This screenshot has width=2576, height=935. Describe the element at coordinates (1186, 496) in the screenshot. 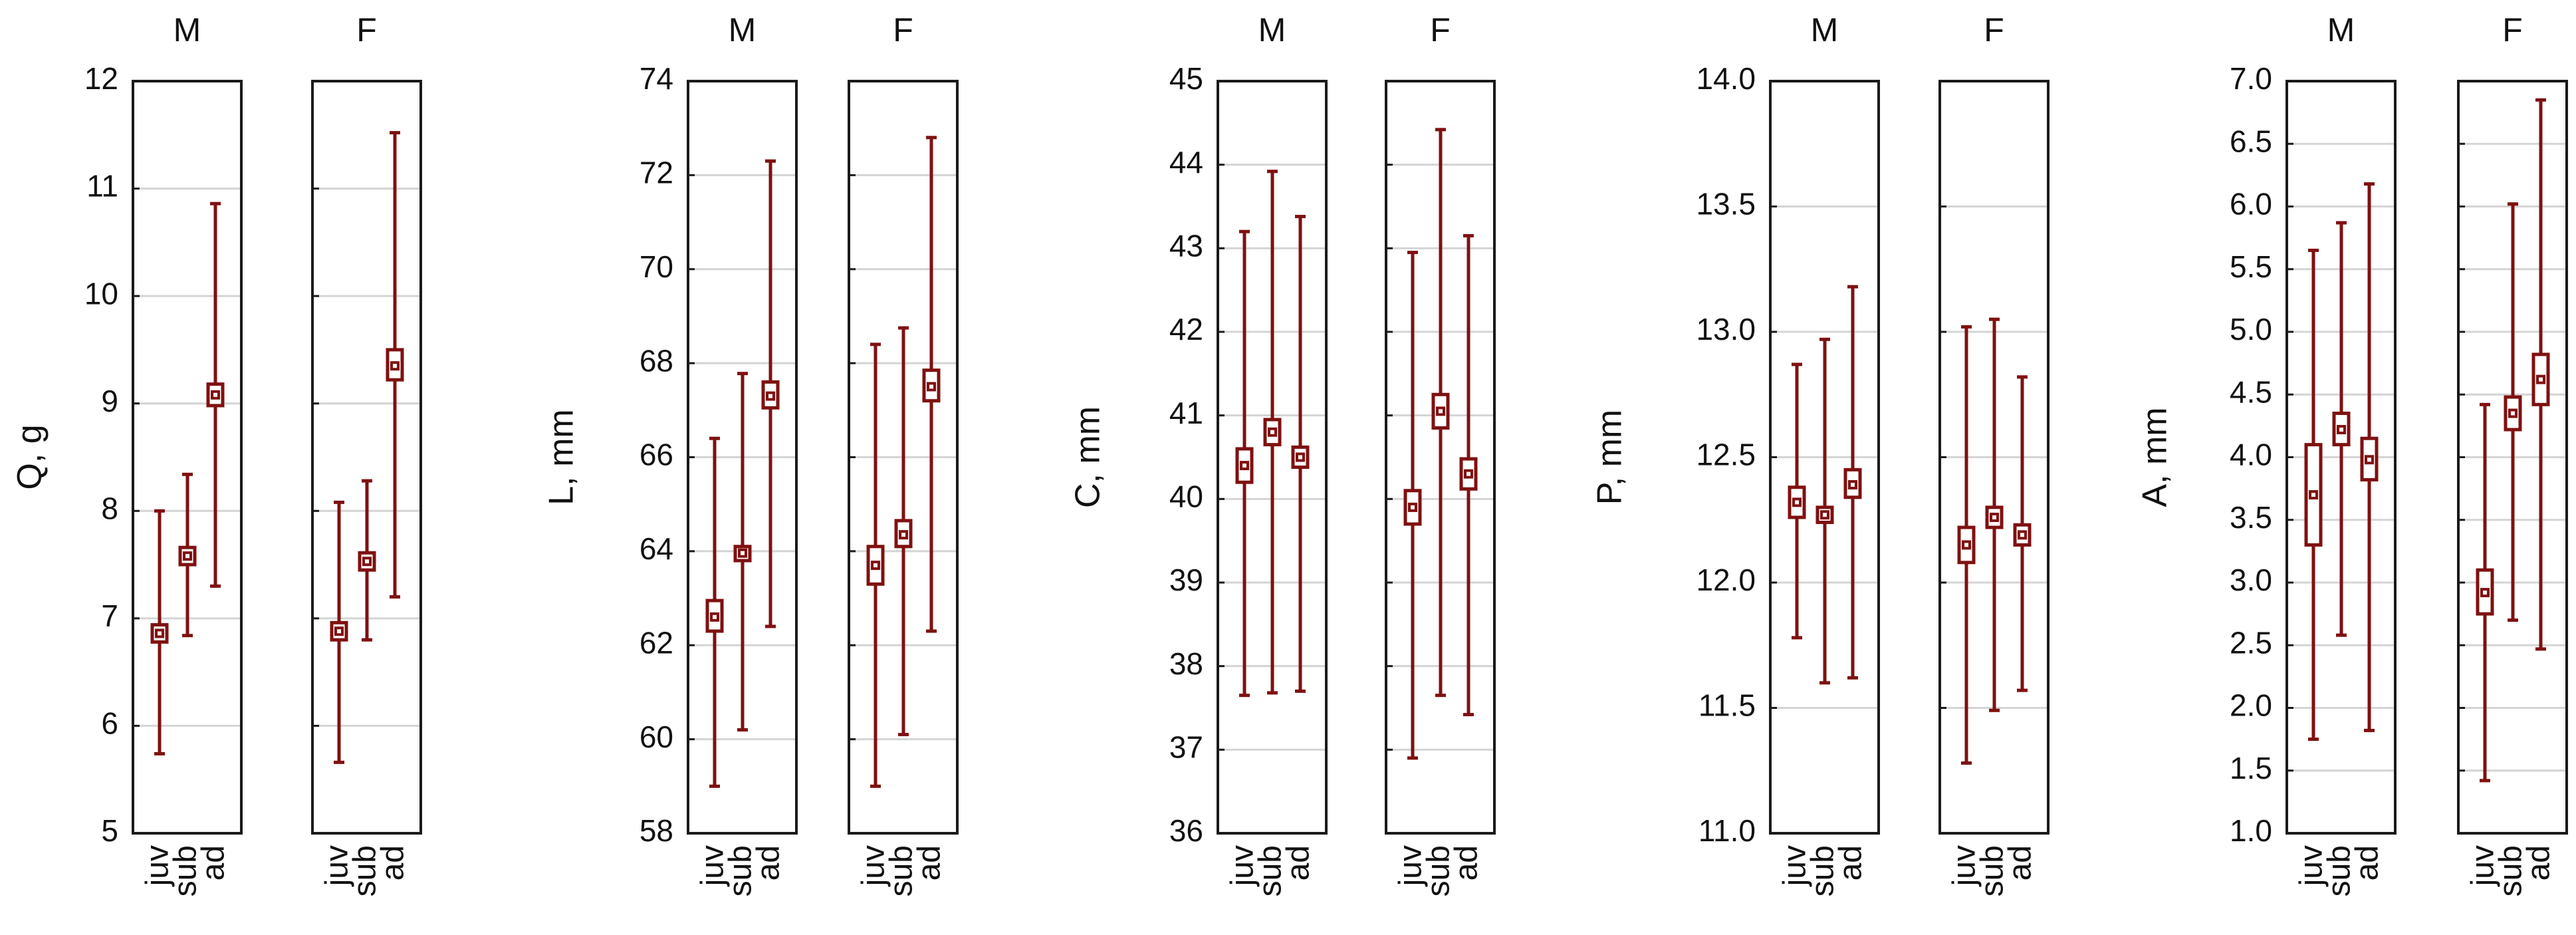

I see `y-tick-label: 40` at that location.